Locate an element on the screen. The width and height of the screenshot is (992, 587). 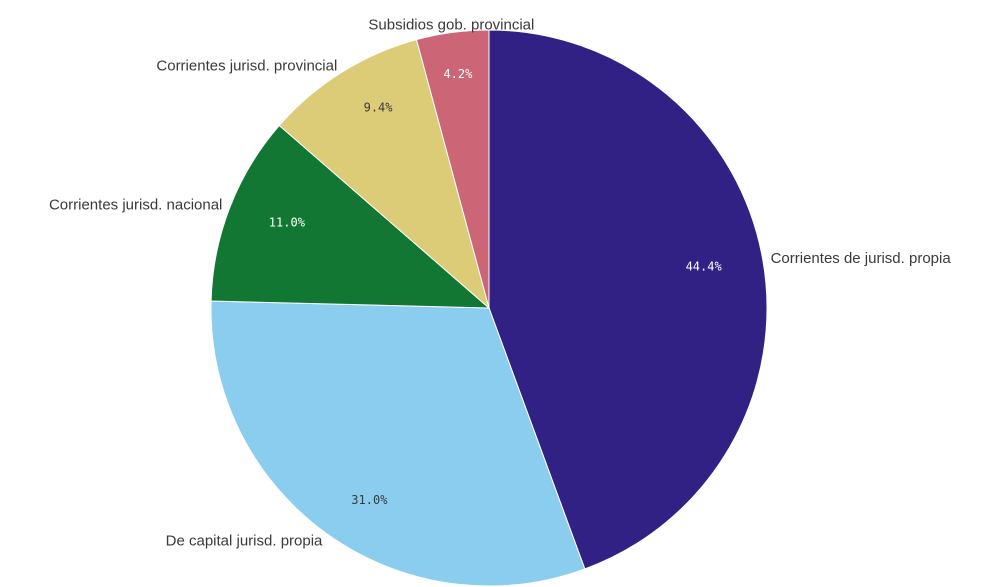
category-label-subsidios-gob-provincial: Subsidios gob. provincial is located at coordinates (451, 25).